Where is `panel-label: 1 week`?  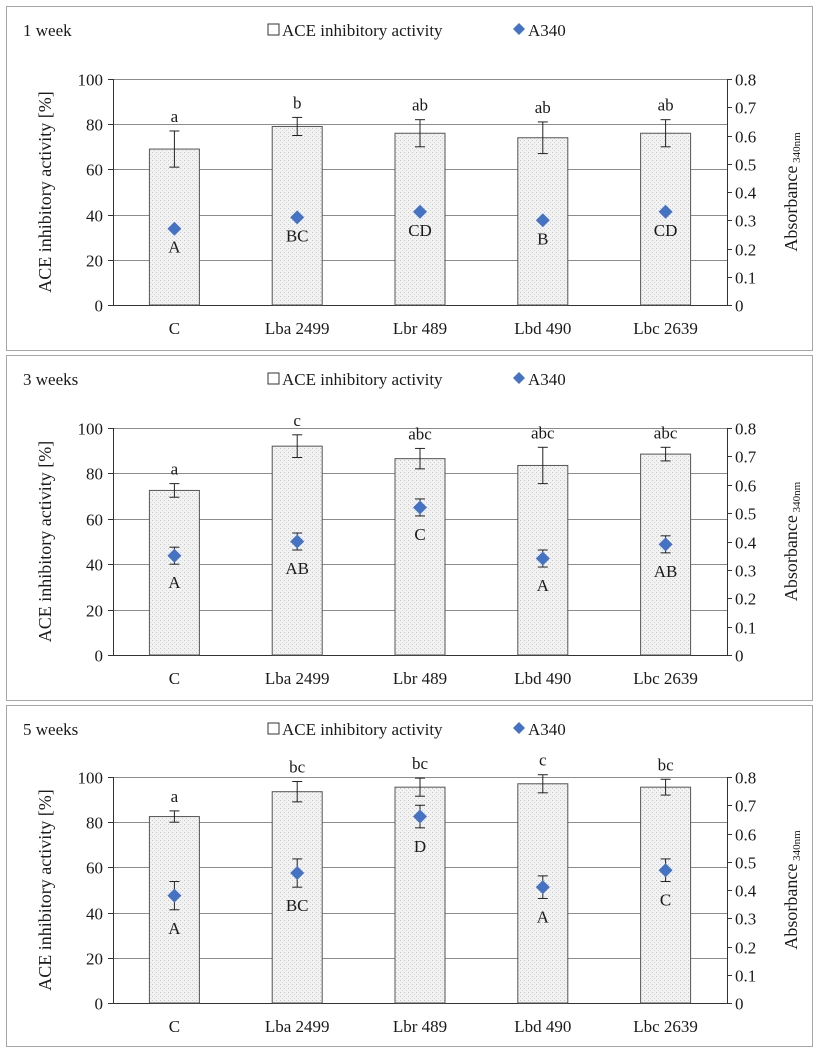
panel-label: 1 week is located at coordinates (47, 30).